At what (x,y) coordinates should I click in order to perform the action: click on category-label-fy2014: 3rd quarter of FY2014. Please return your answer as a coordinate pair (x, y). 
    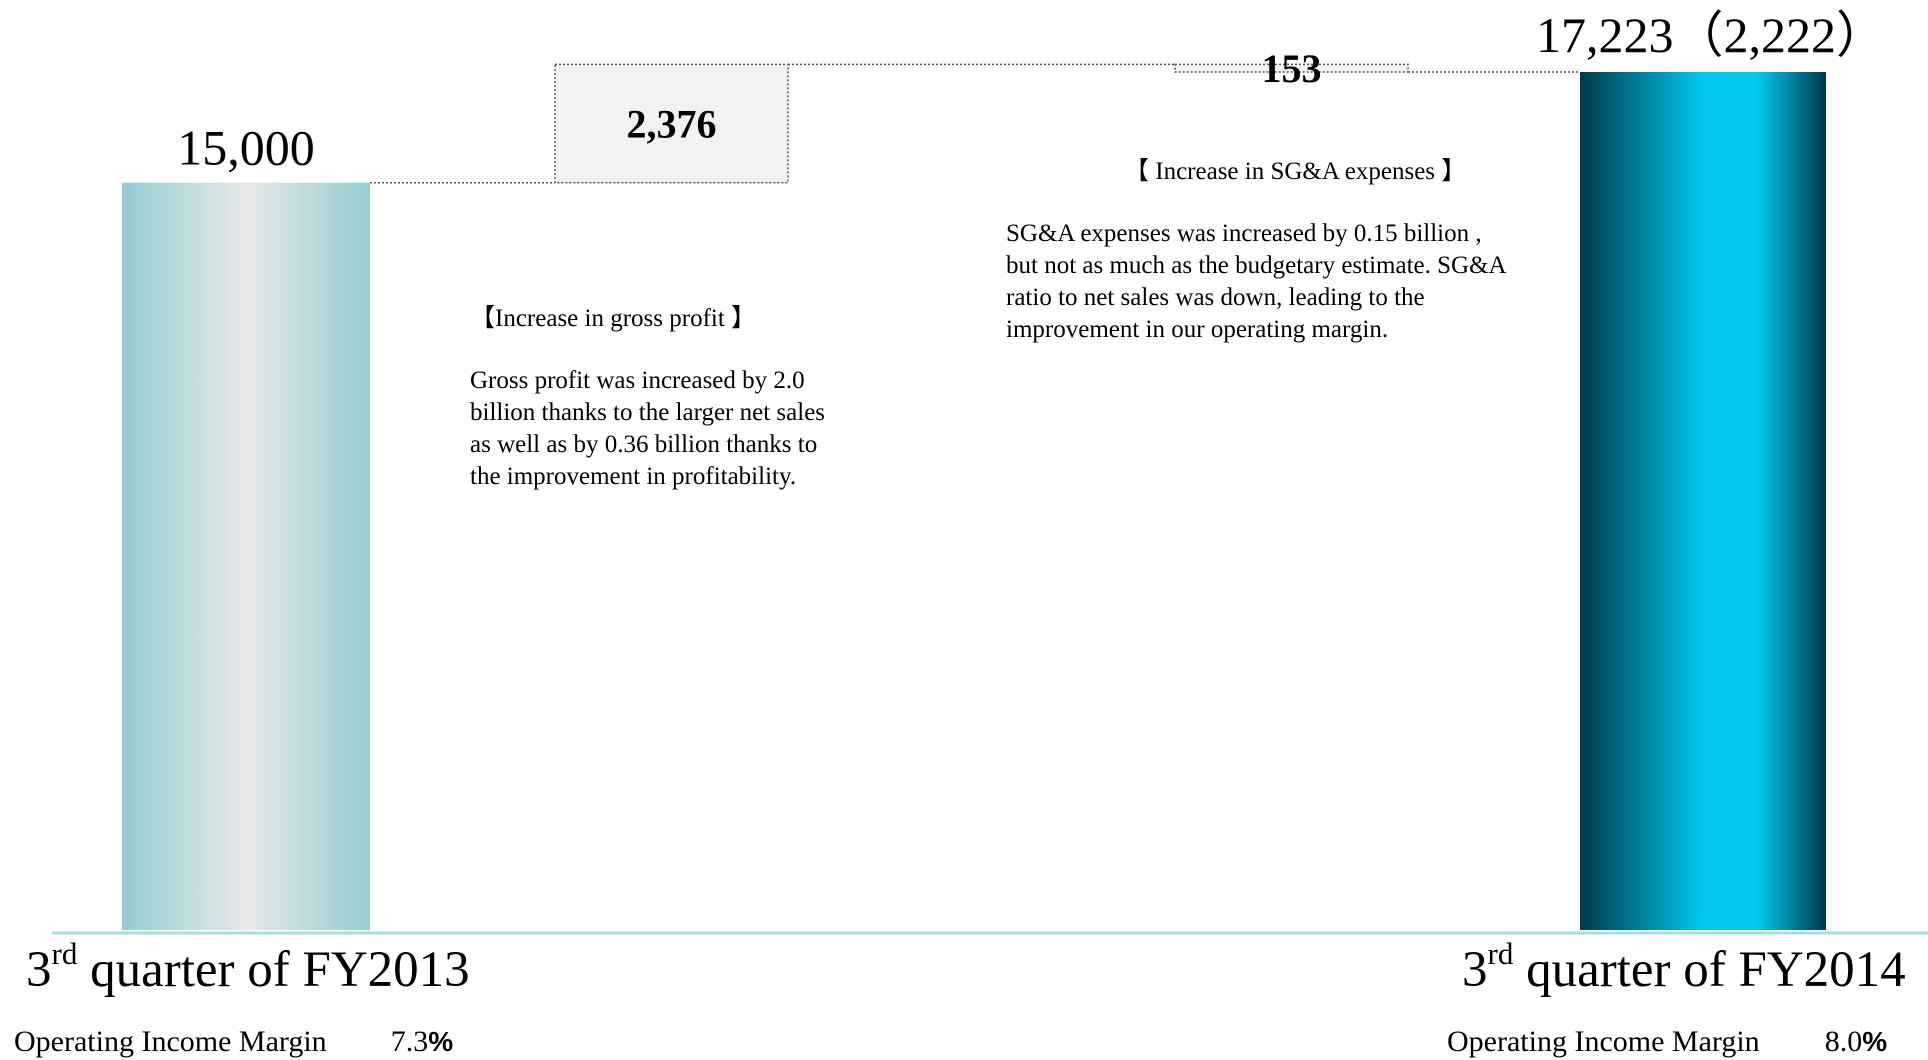
    Looking at the image, I should click on (1684, 967).